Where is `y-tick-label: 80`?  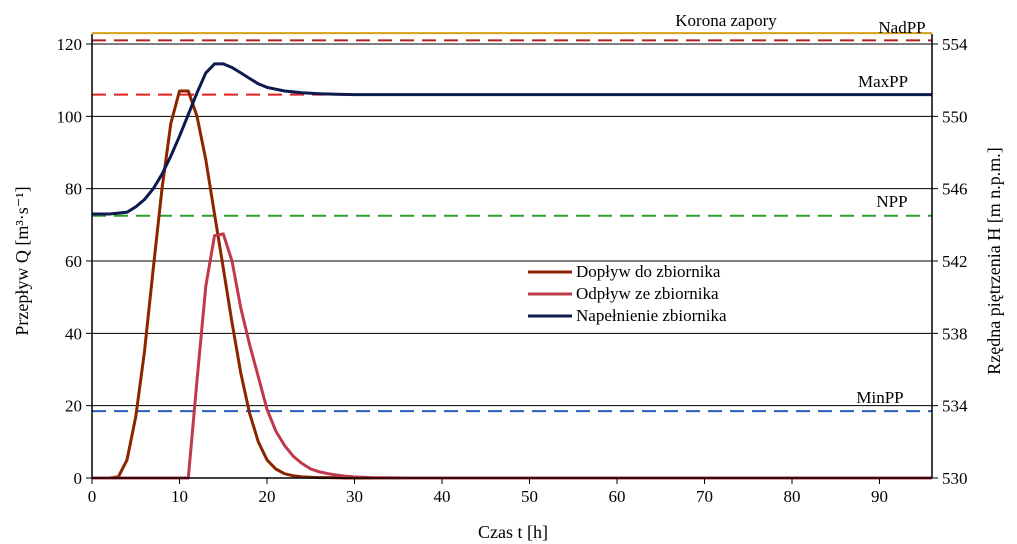
y-tick-label: 80 is located at coordinates (73, 189).